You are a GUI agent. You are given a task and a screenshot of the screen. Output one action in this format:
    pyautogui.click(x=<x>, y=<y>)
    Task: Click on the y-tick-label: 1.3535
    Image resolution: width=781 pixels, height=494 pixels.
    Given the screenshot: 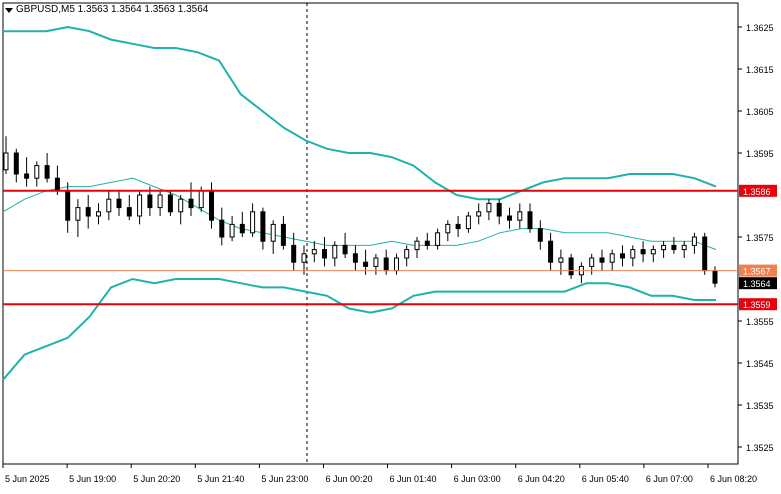 What is the action you would take?
    pyautogui.click(x=760, y=406)
    